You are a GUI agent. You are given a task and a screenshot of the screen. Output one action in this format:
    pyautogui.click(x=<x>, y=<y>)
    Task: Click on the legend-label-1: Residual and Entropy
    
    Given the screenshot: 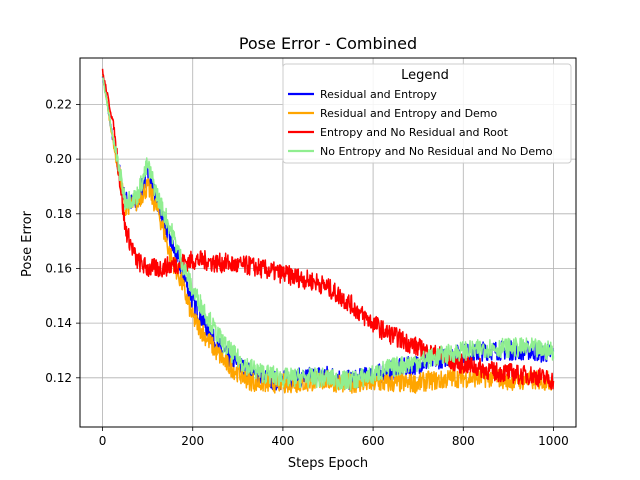 What is the action you would take?
    pyautogui.click(x=378, y=94)
    